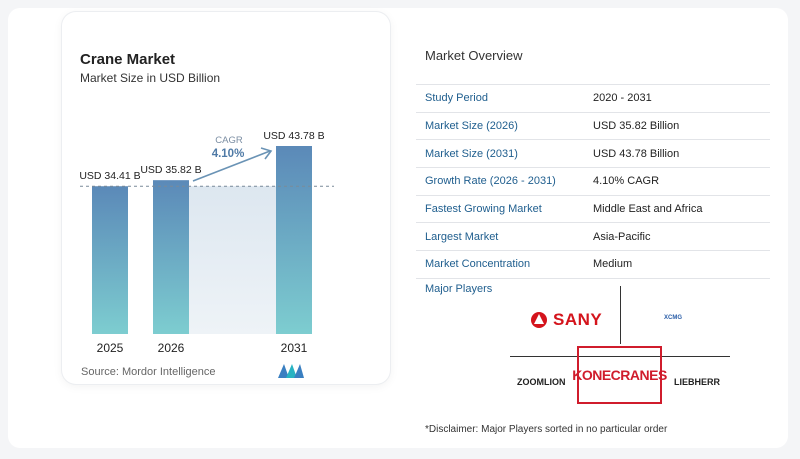  I want to click on source-text: Source: Mordor Intelligence, so click(148, 372).